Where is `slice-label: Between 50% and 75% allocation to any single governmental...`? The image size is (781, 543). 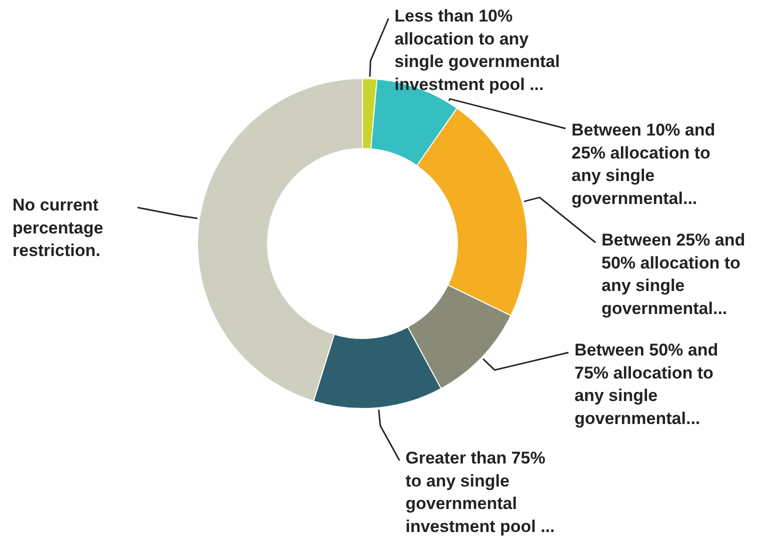 slice-label: Between 50% and 75% allocation to any single governmental... is located at coordinates (646, 384).